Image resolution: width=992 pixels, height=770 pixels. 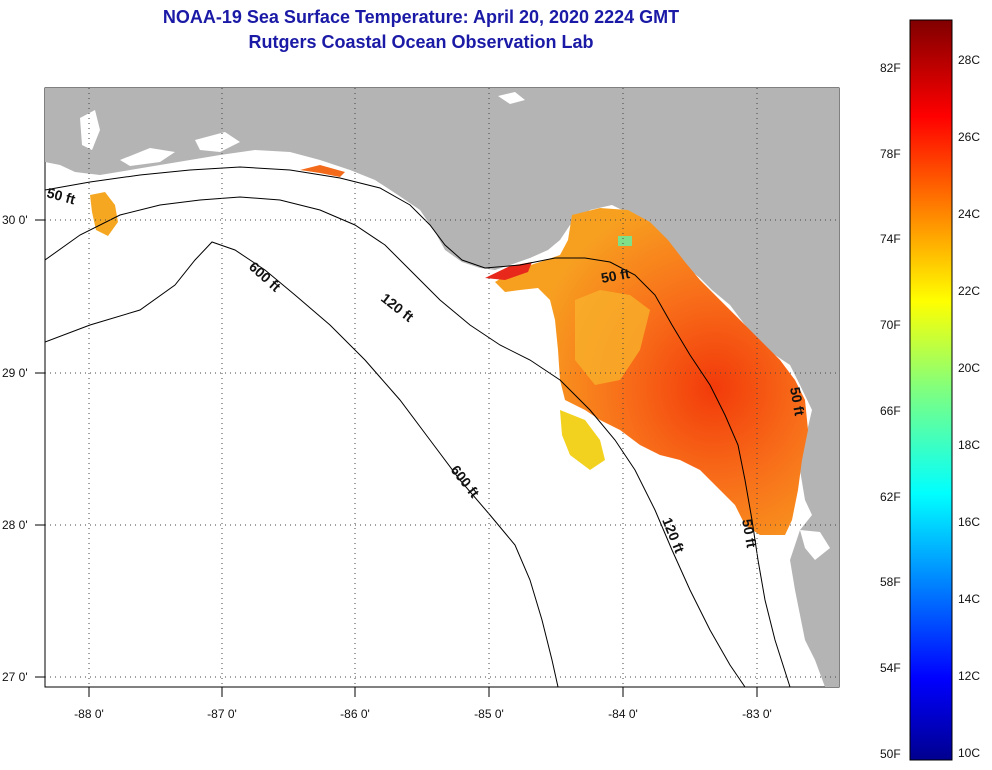 What do you see at coordinates (969, 137) in the screenshot?
I see `colorbar-label-c: 26C` at bounding box center [969, 137].